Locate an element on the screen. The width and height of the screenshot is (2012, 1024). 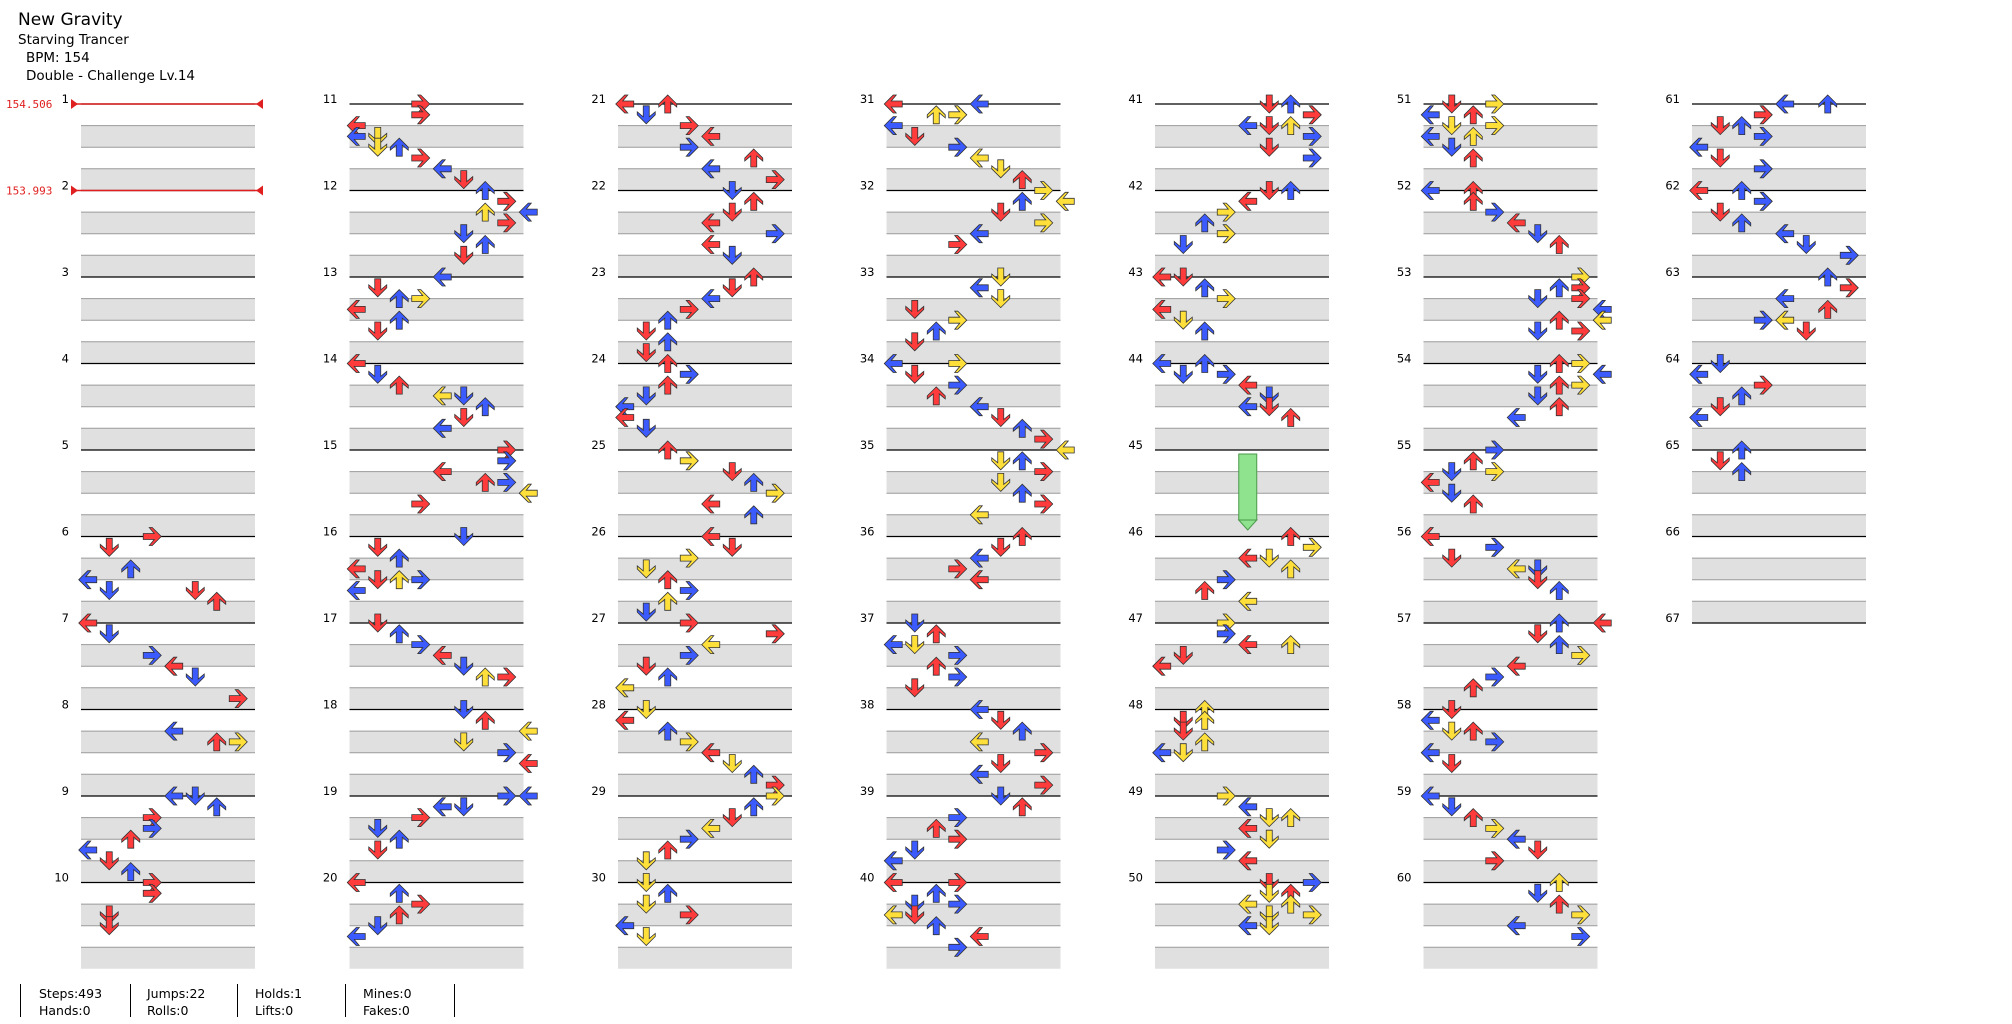
measure-number: 15 is located at coordinates (330, 445).